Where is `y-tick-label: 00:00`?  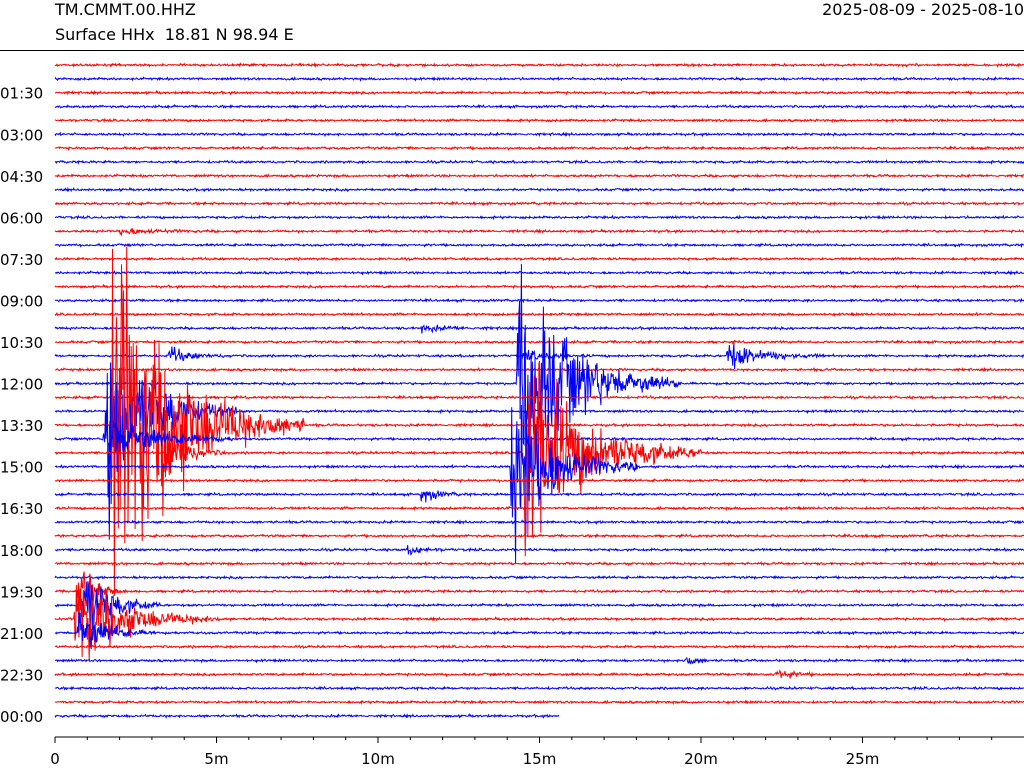 y-tick-label: 00:00 is located at coordinates (21, 717).